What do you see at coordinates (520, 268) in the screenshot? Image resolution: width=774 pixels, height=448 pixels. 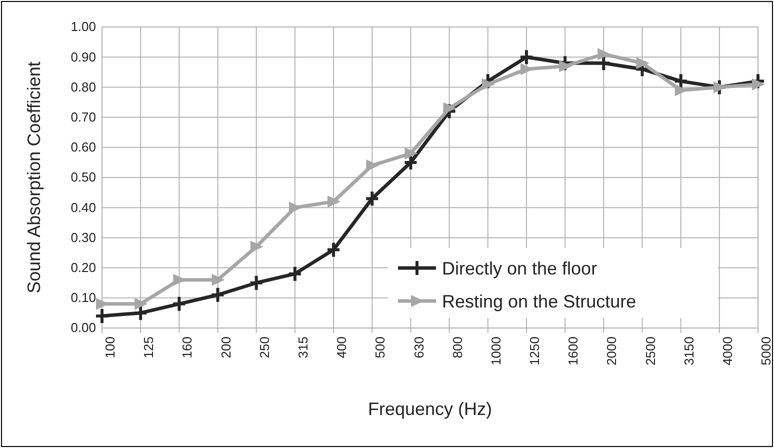 I see `legend-label: Directly on the floor` at bounding box center [520, 268].